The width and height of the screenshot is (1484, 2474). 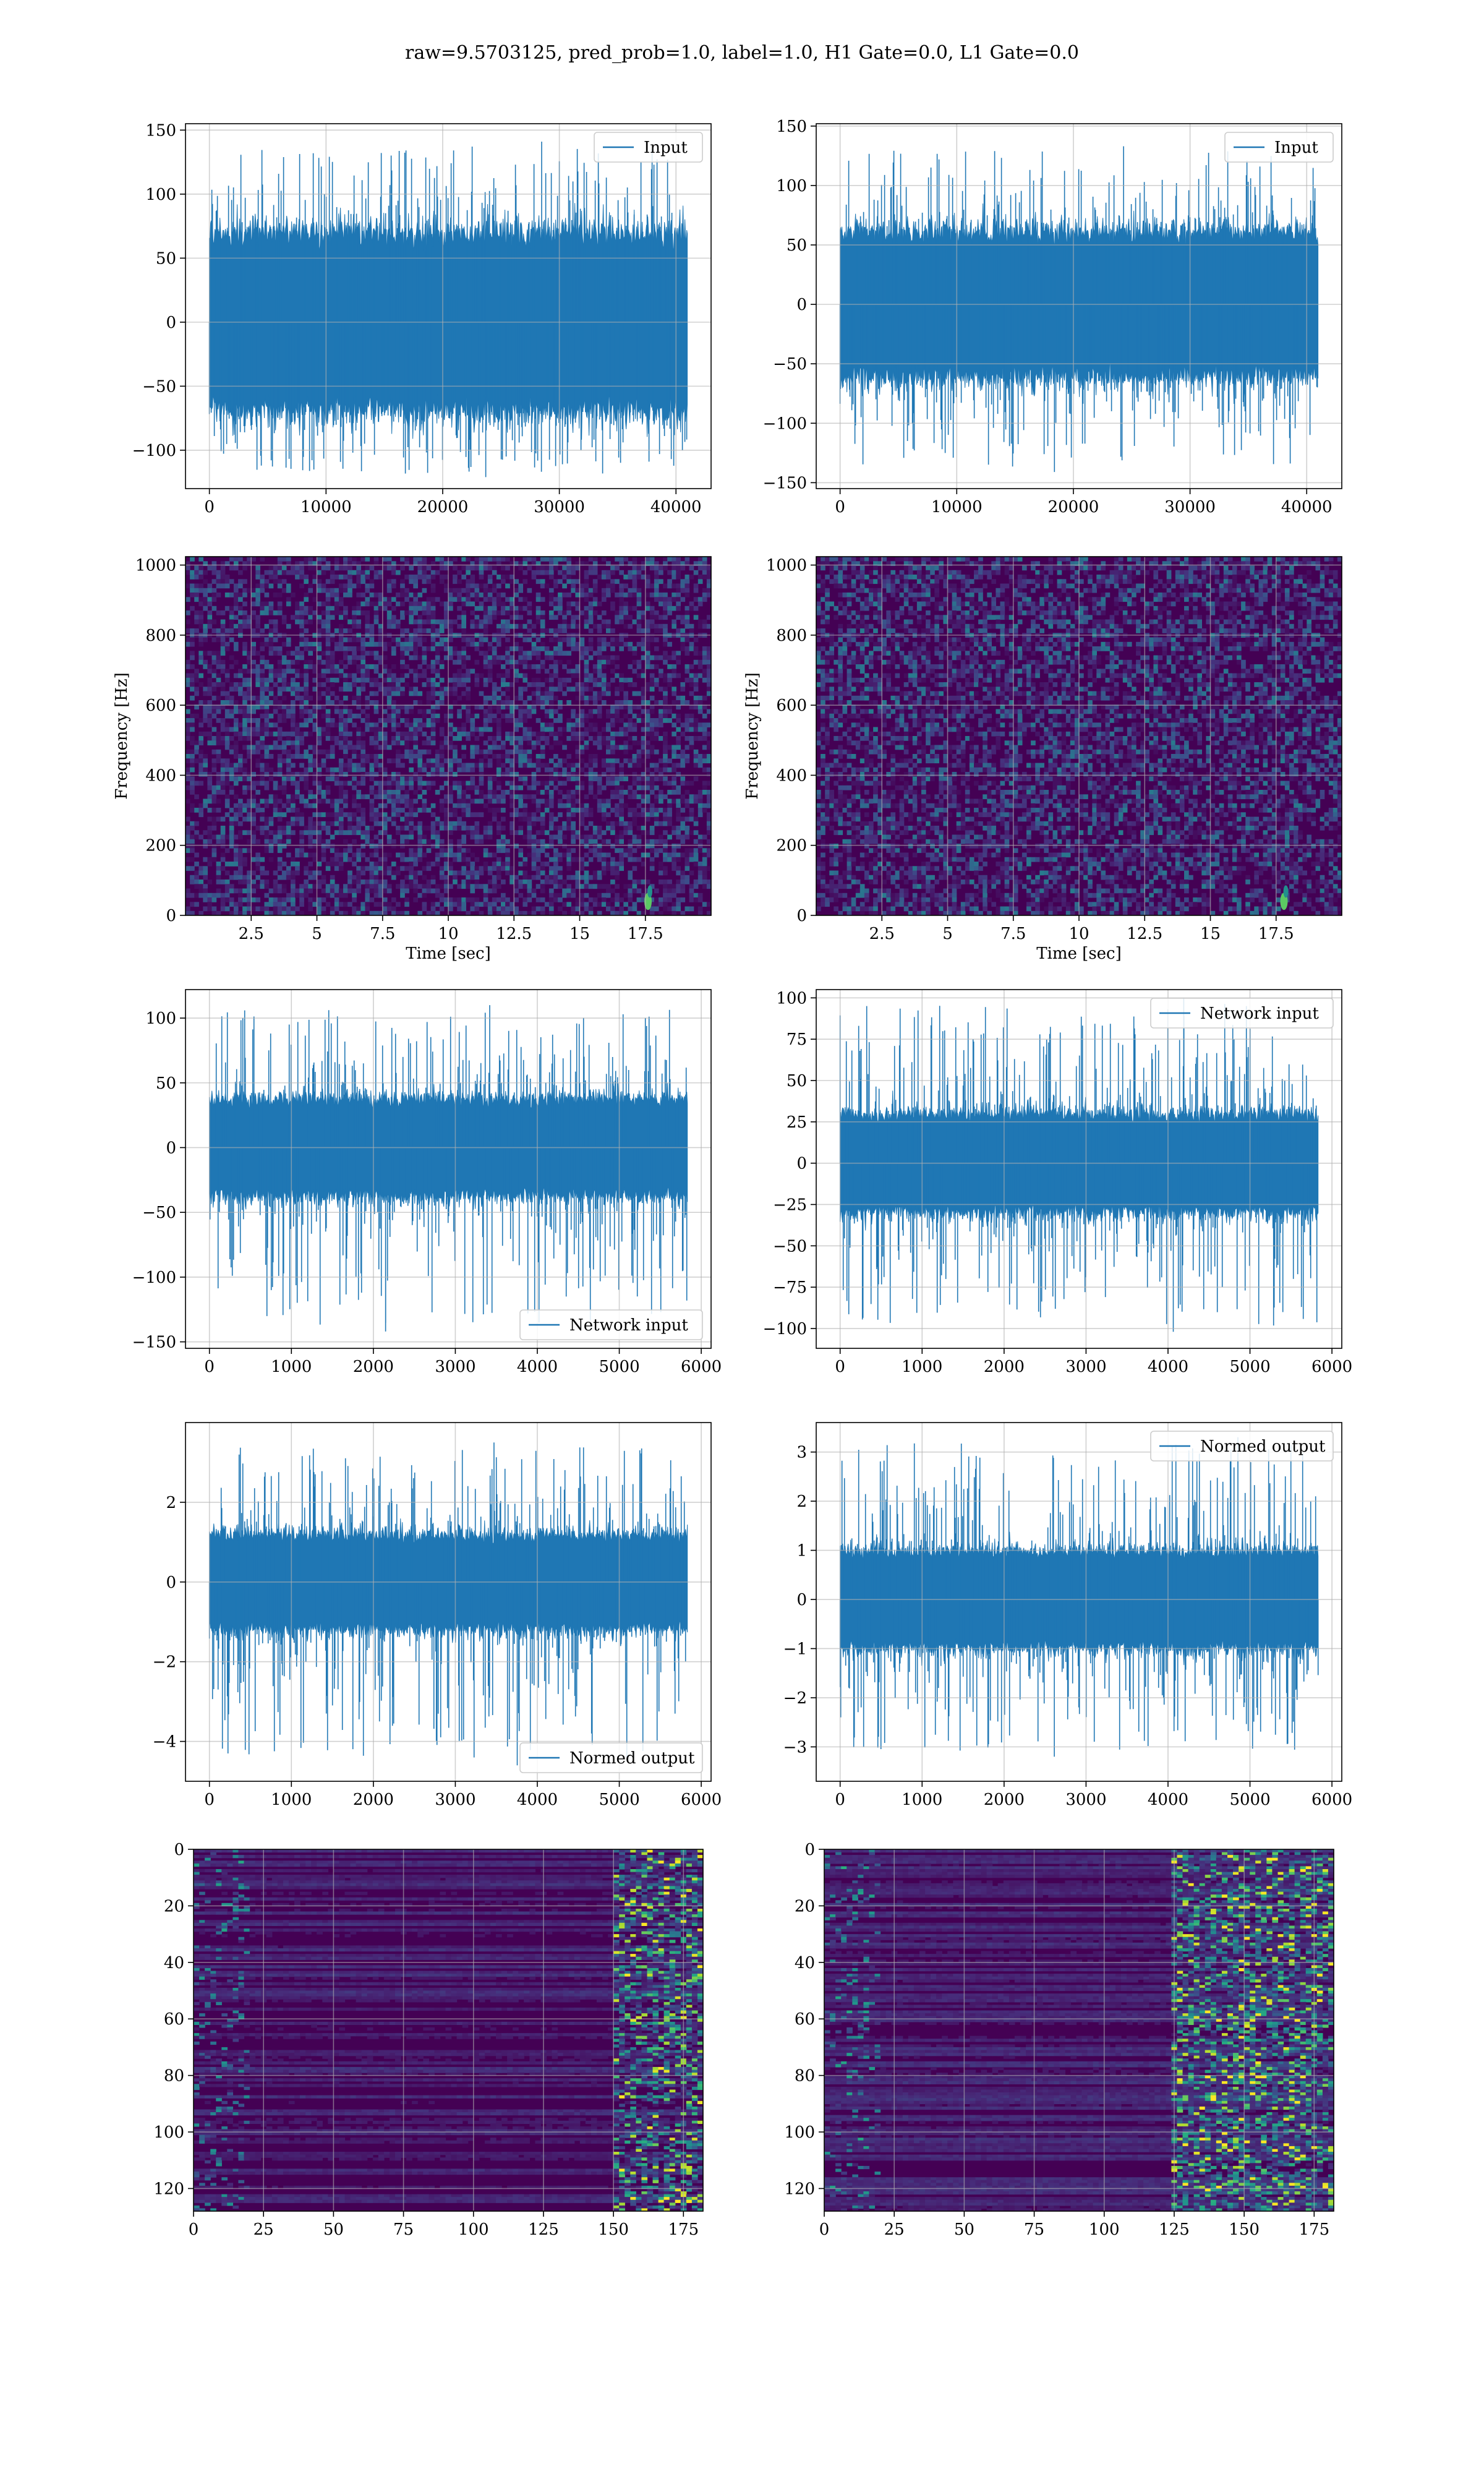 I want to click on x-tick-label: 7.5, so click(x=382, y=934).